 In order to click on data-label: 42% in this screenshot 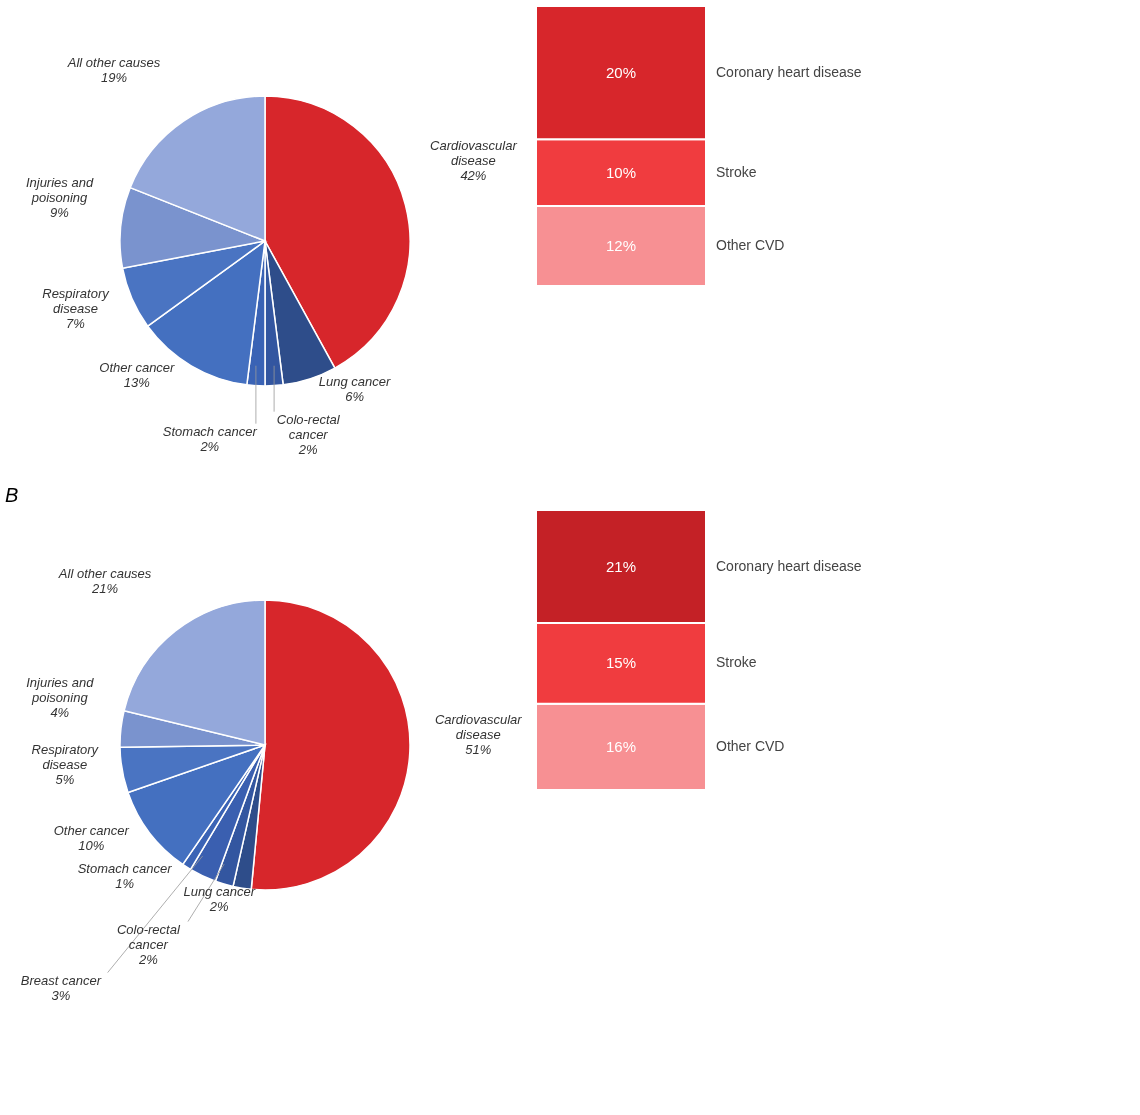, I will do `click(473, 176)`.